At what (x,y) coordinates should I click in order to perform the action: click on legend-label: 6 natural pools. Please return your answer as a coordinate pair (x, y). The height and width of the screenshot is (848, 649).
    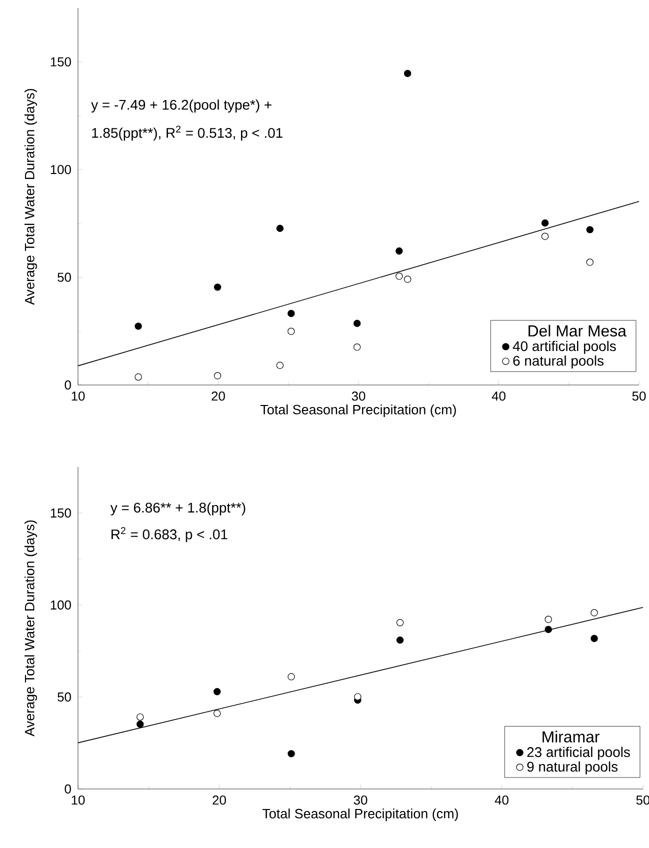
    Looking at the image, I should click on (558, 361).